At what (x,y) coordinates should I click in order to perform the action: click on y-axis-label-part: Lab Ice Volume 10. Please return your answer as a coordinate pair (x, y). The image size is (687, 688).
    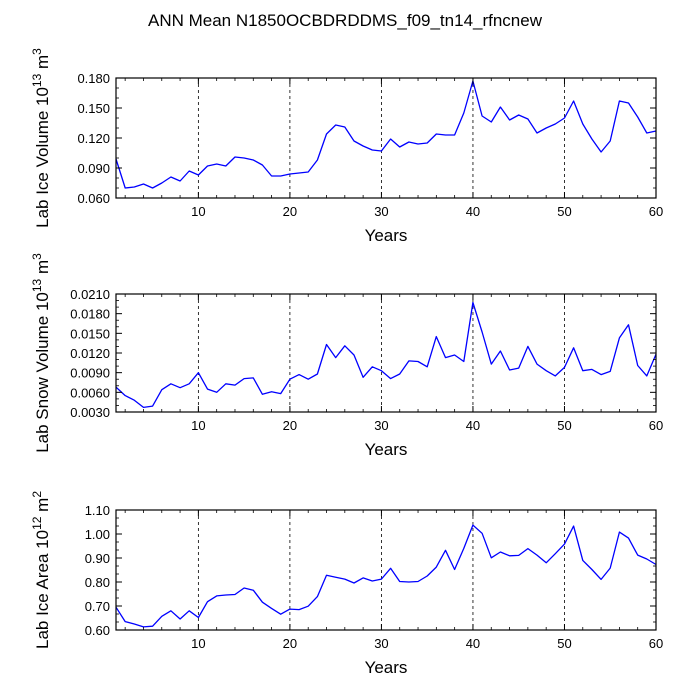
    Looking at the image, I should click on (42, 157).